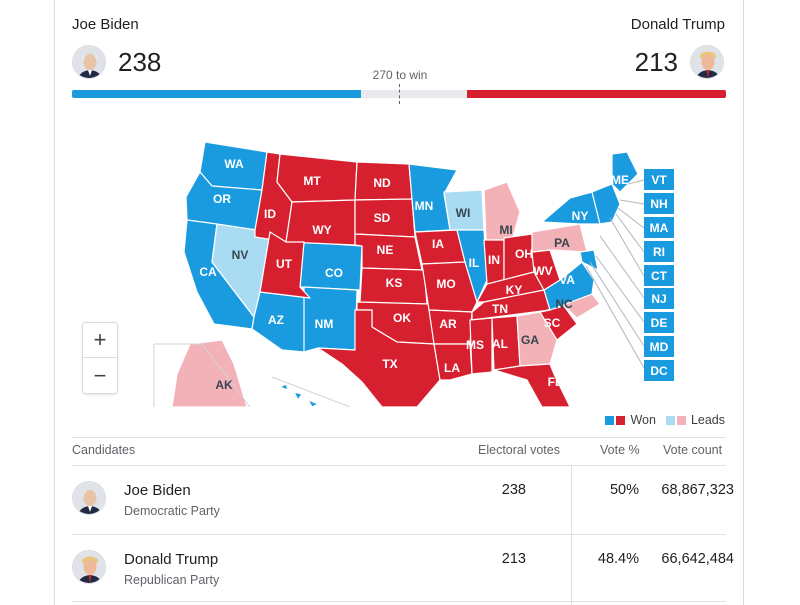  What do you see at coordinates (172, 511) in the screenshot?
I see `table-row-biden-party: Democratic Party` at bounding box center [172, 511].